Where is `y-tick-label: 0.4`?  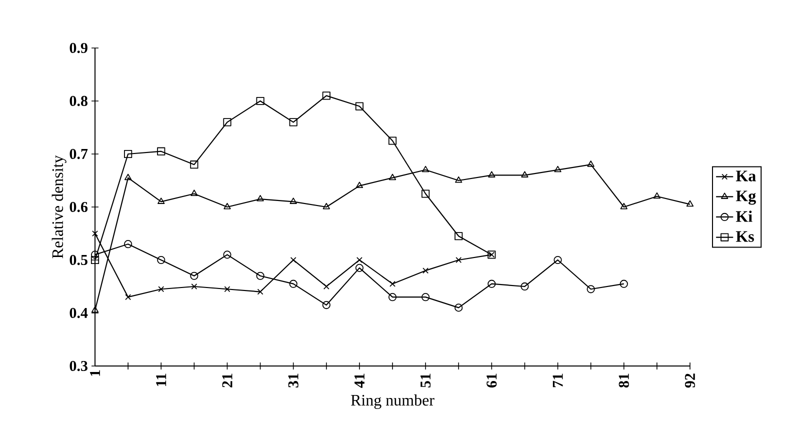
y-tick-label: 0.4 is located at coordinates (79, 313).